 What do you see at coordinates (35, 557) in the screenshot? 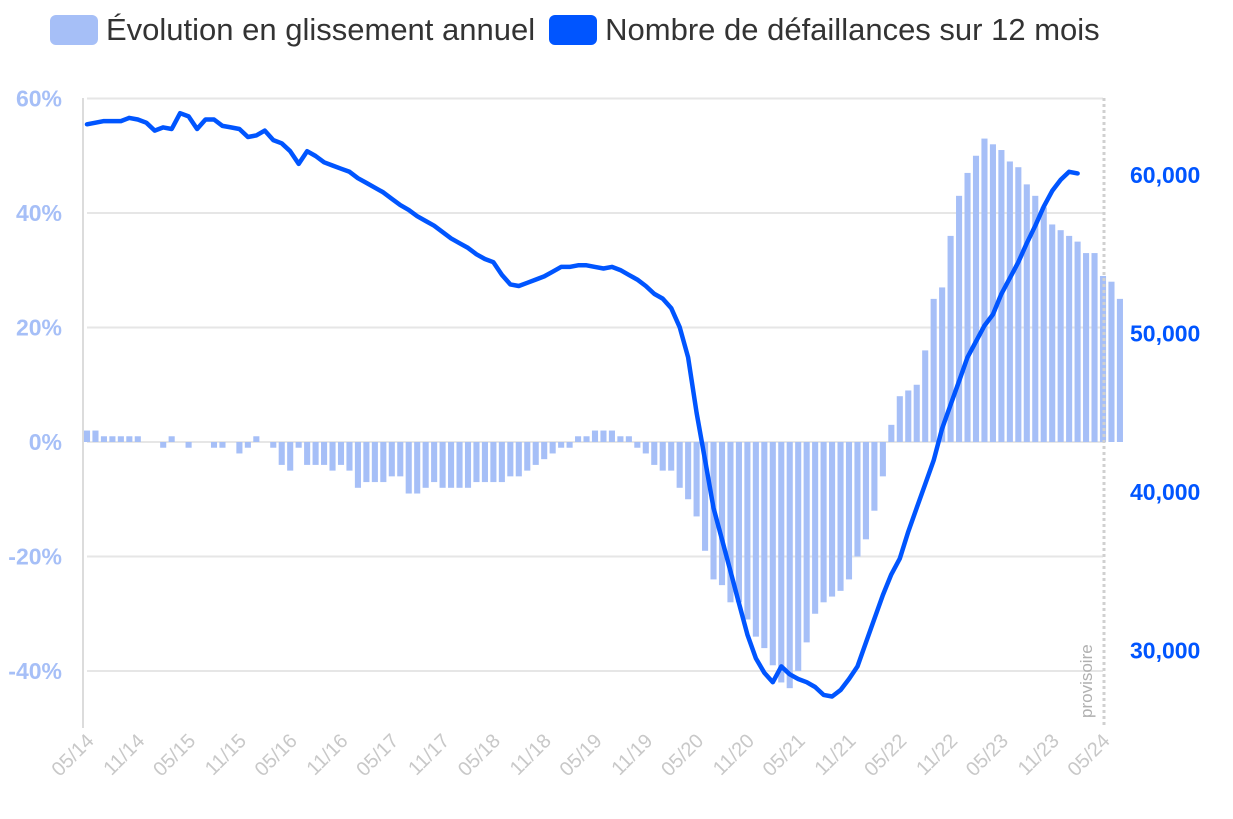
I see `y-tick-left: -20%` at bounding box center [35, 557].